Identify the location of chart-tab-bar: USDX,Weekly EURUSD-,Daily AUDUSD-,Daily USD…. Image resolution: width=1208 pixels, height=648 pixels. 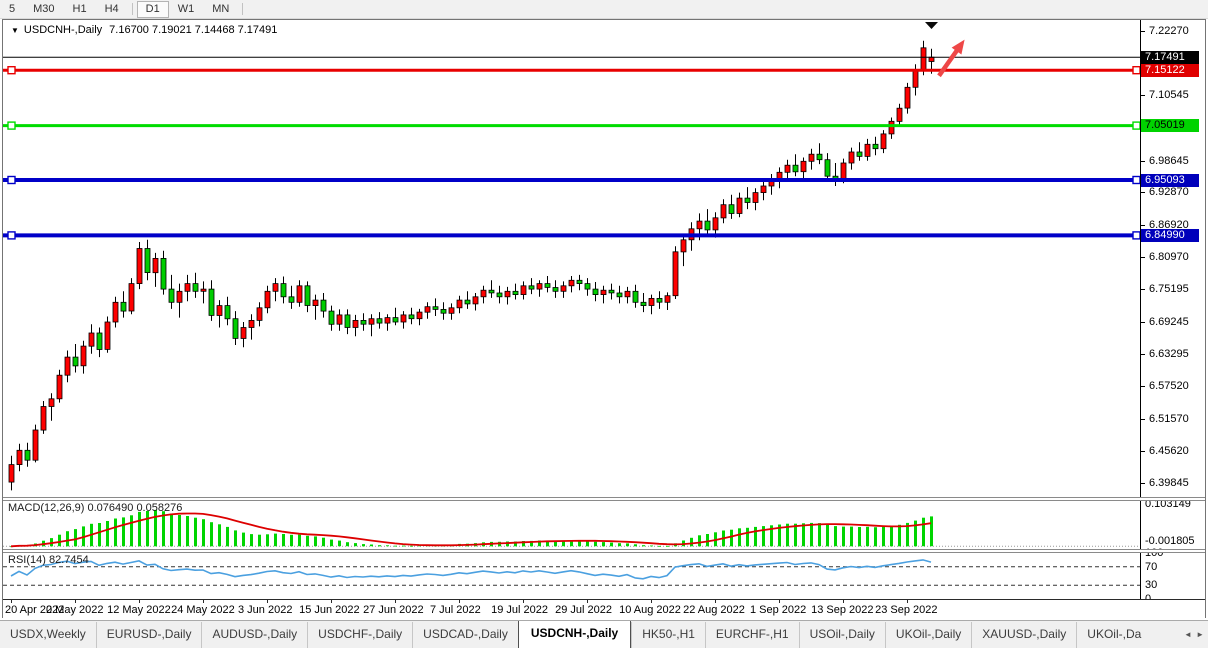
(604, 634).